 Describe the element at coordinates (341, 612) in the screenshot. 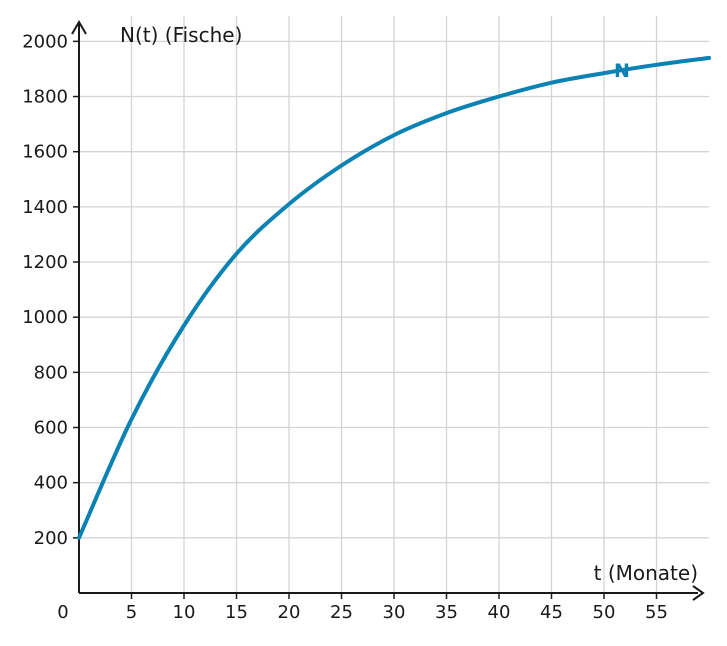

I see `x-tick-label: 25` at that location.